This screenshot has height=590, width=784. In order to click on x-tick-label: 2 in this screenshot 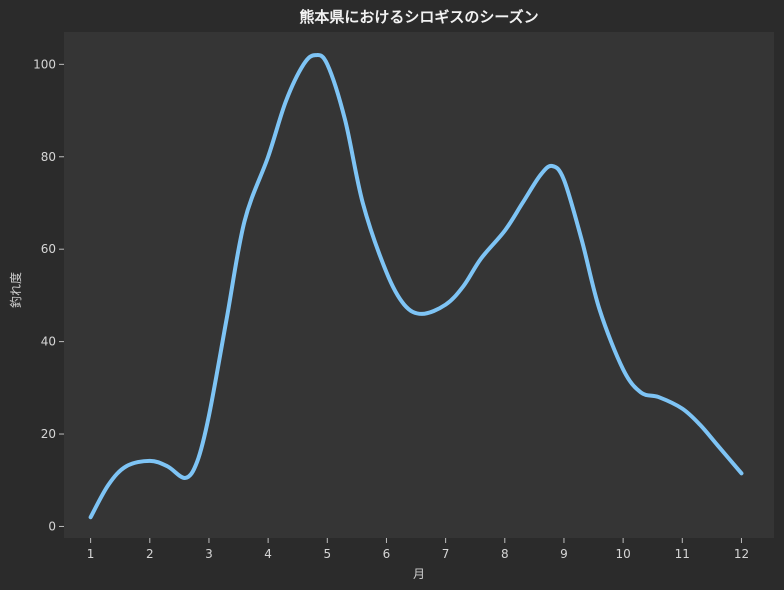, I will do `click(150, 554)`.